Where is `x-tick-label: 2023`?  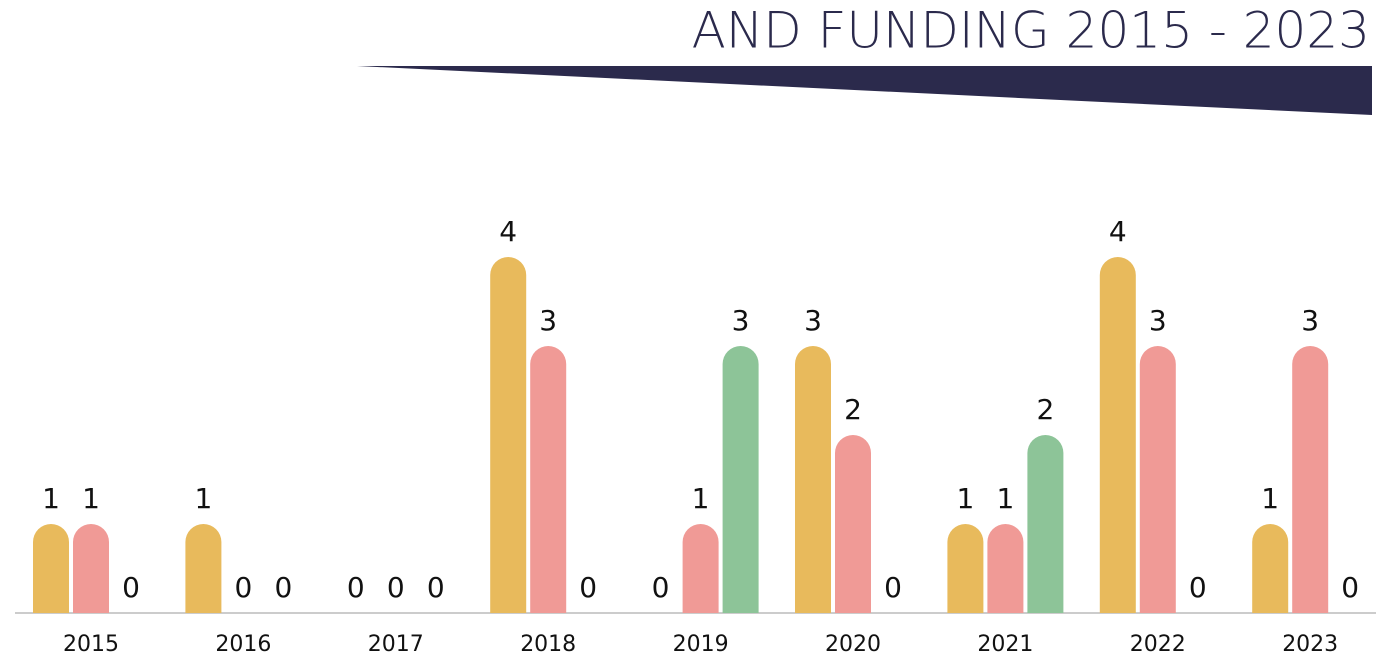 x-tick-label: 2023 is located at coordinates (1310, 644).